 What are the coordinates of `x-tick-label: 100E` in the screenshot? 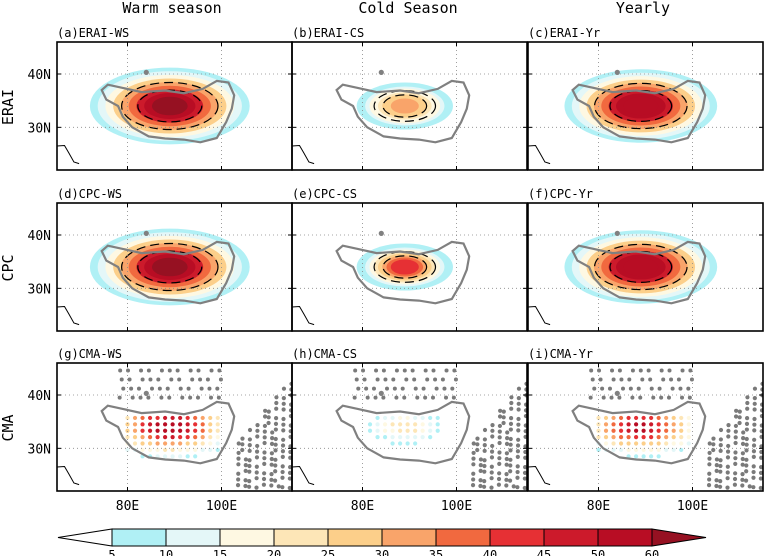 It's located at (221, 506).